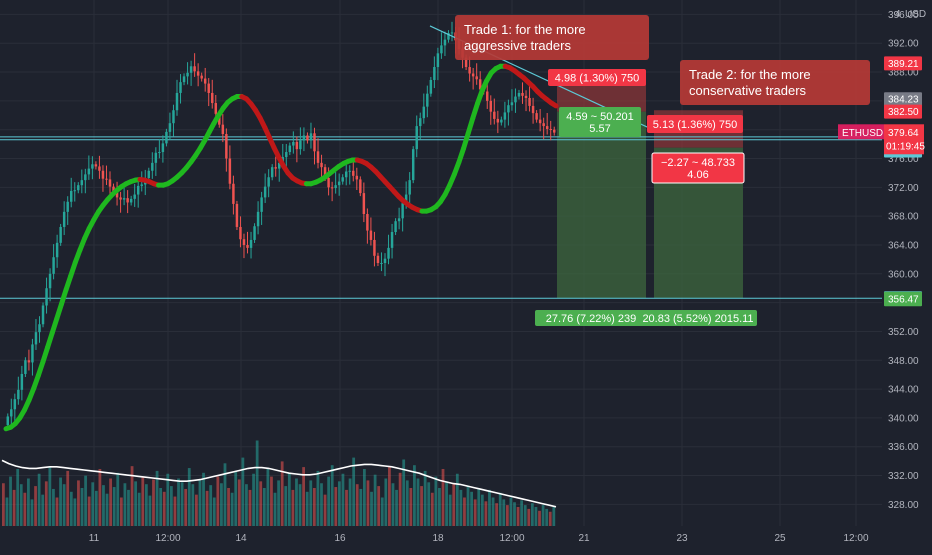 The height and width of the screenshot is (555, 932). Describe the element at coordinates (167, 538) in the screenshot. I see `time-tick: 12:00` at that location.